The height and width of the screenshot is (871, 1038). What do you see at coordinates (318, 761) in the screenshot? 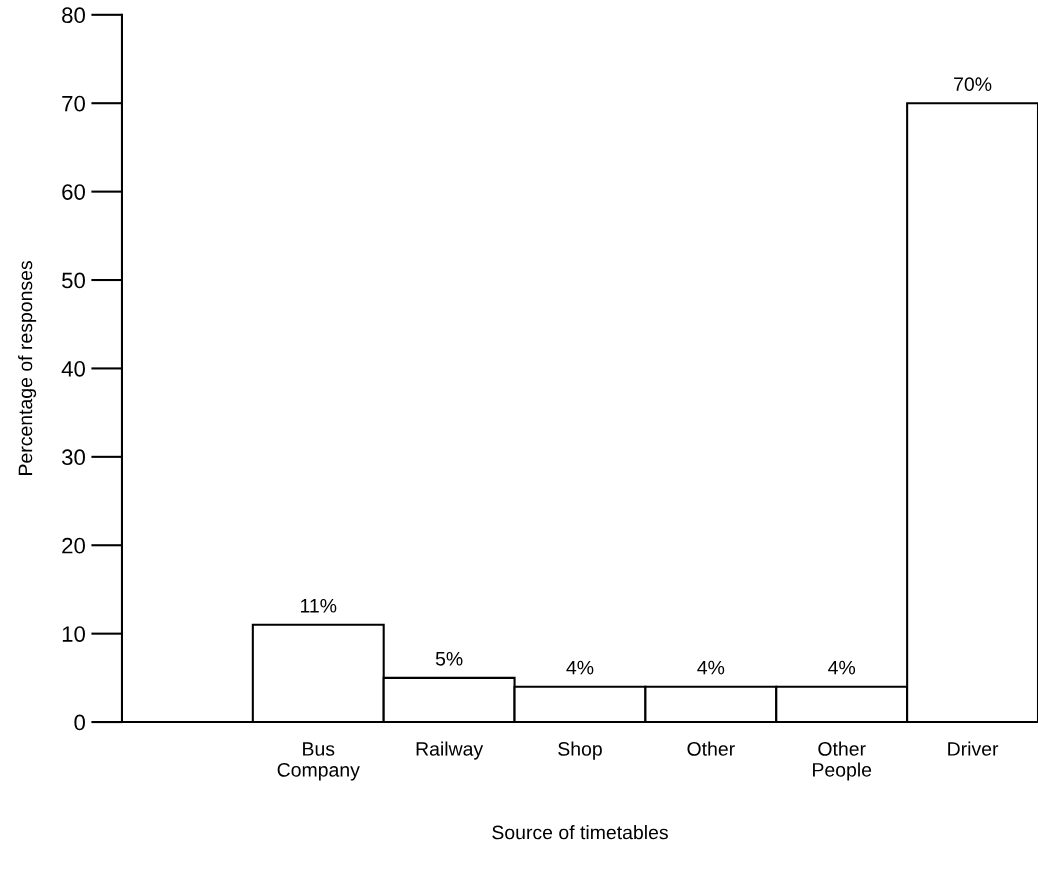
I see `x-tick-label: Bus Company` at bounding box center [318, 761].